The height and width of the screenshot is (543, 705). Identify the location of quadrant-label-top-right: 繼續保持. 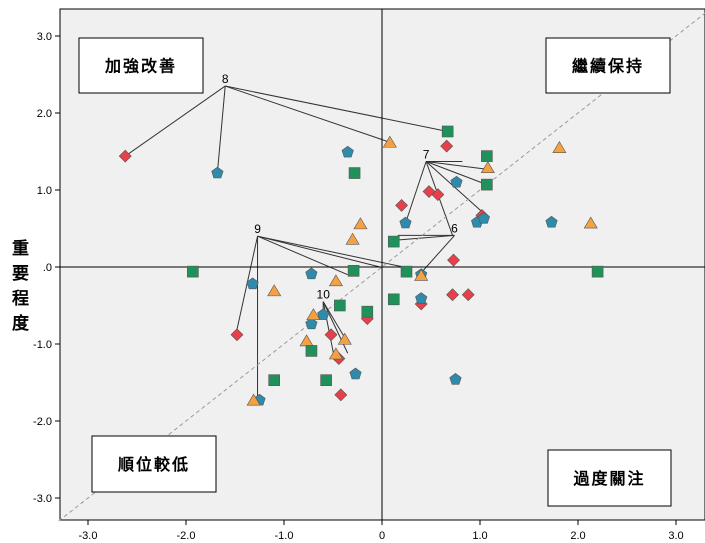
(608, 66).